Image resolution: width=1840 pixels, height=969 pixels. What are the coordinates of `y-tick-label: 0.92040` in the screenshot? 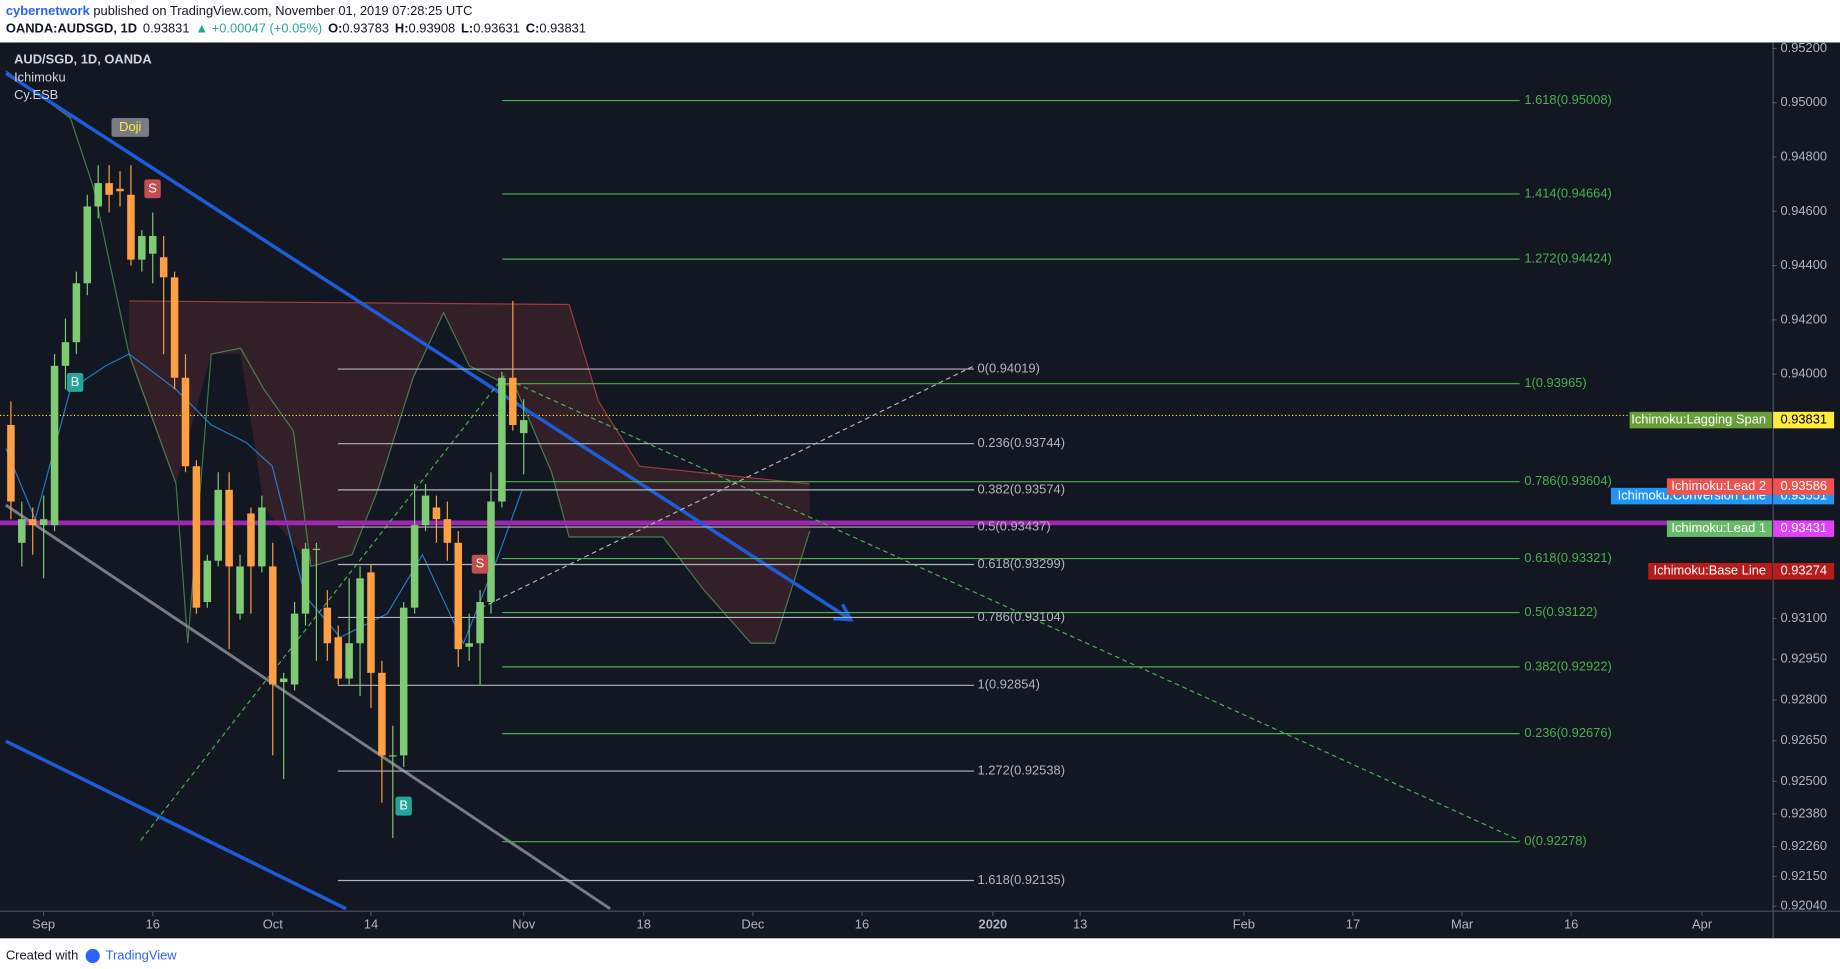 It's located at (1803, 905).